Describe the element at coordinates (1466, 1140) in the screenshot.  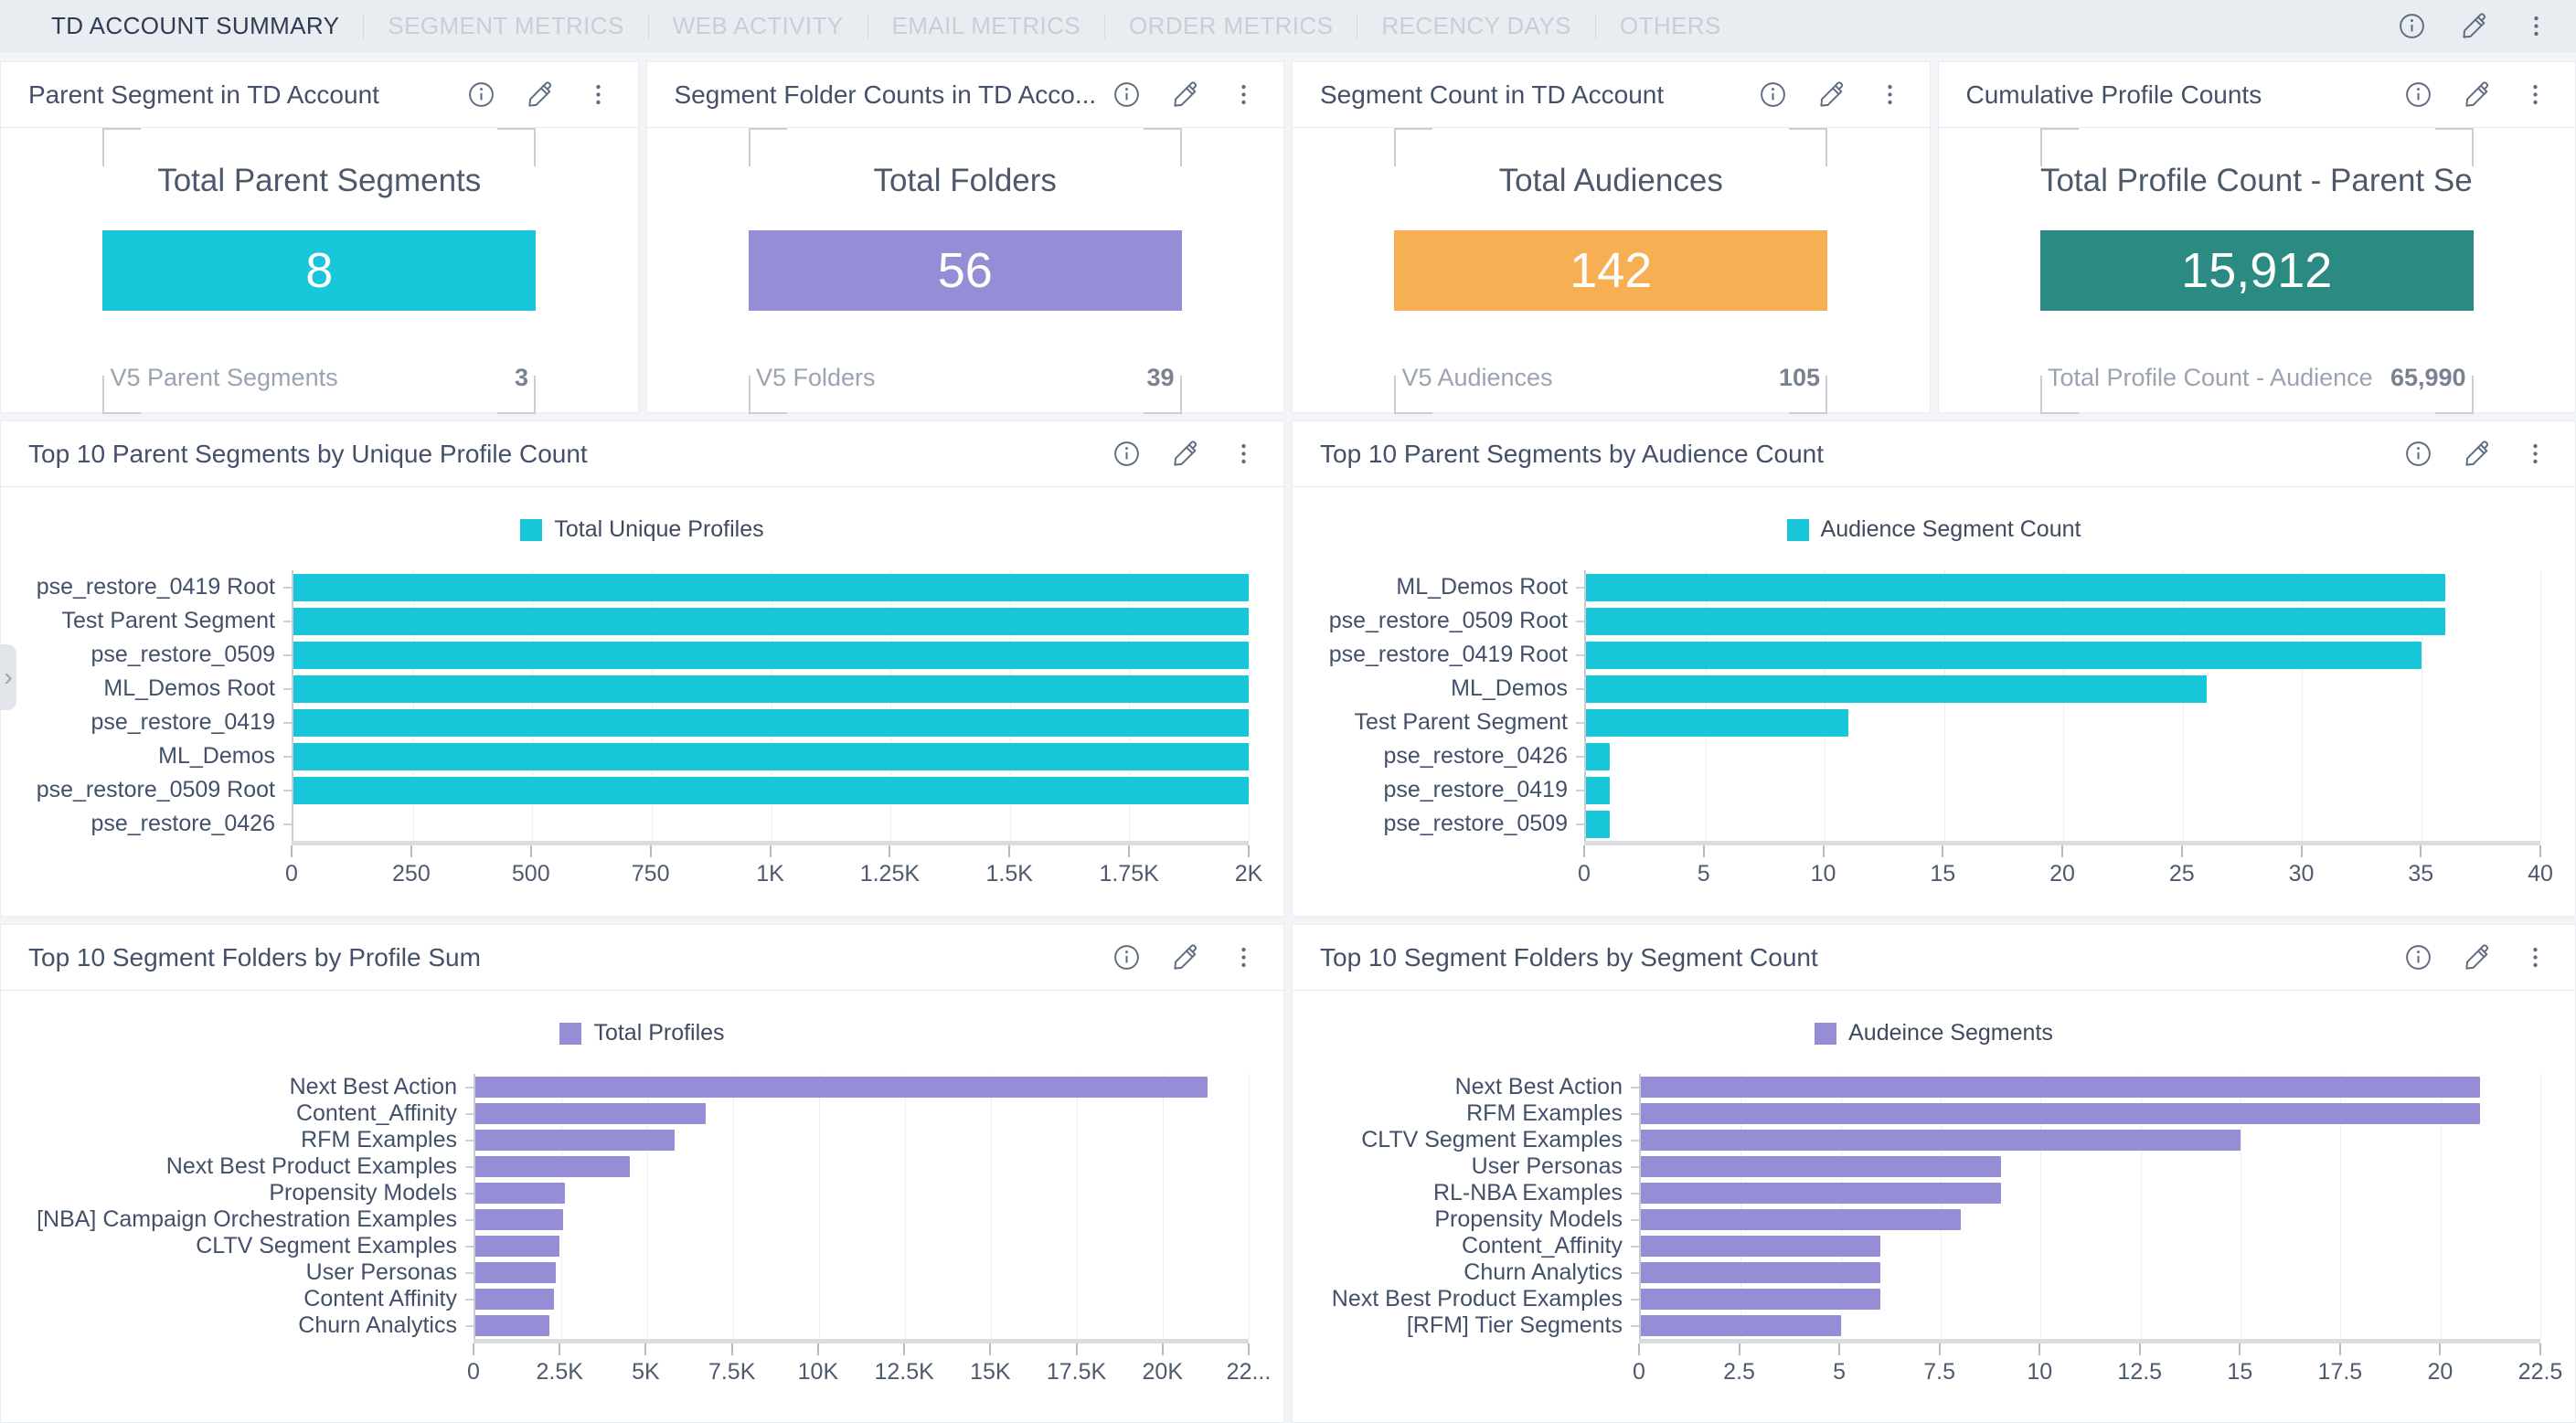
I see `category-tick: CLTV Segment Examples` at that location.